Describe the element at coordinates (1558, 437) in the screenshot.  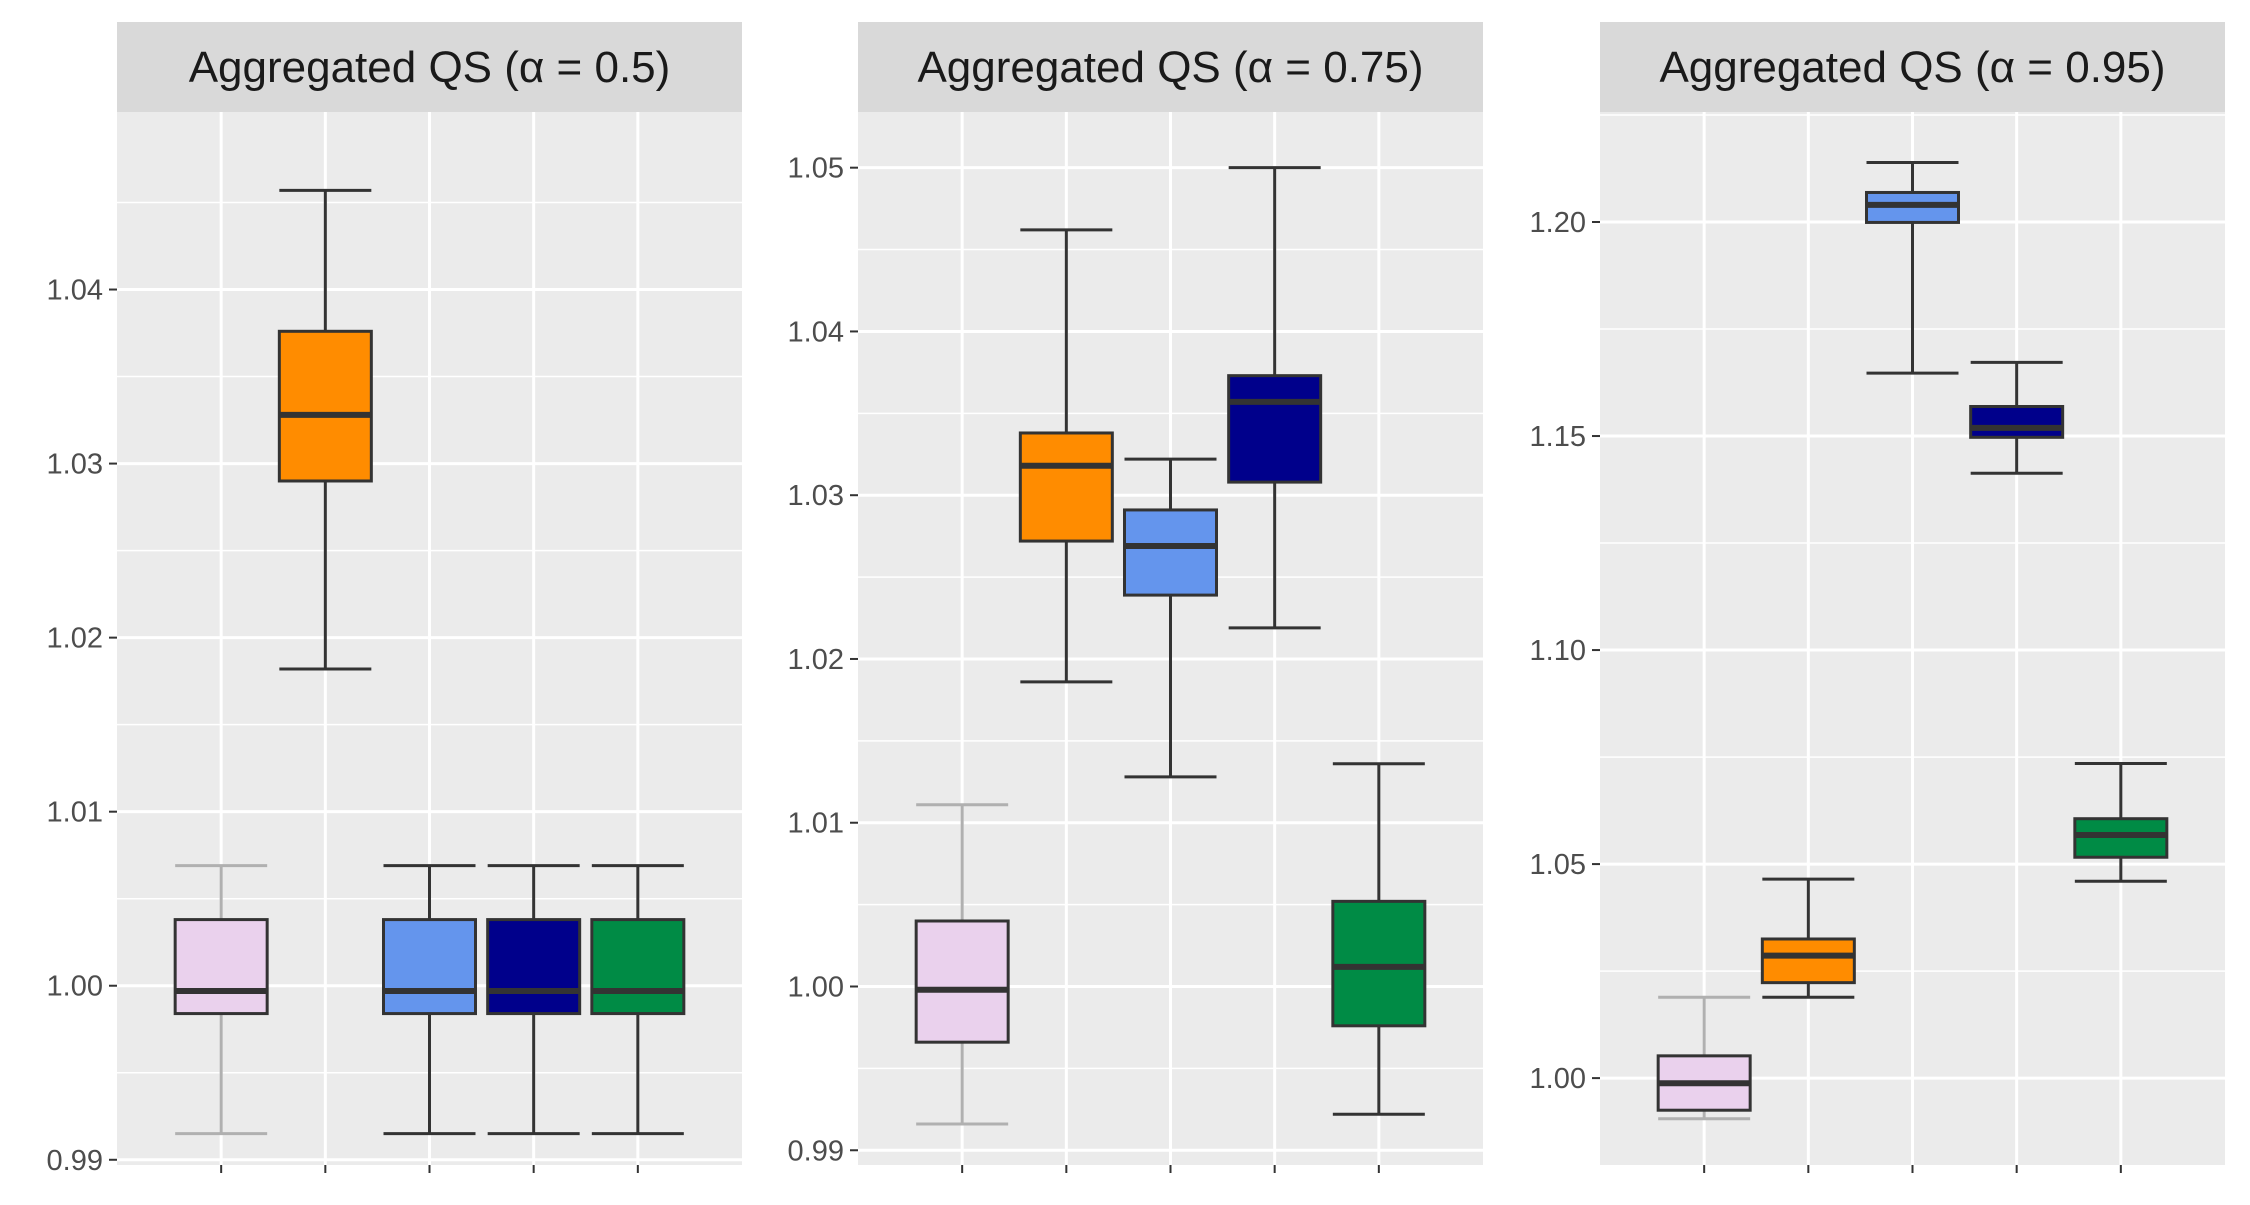
I see `y-tick-label: 1.15` at that location.